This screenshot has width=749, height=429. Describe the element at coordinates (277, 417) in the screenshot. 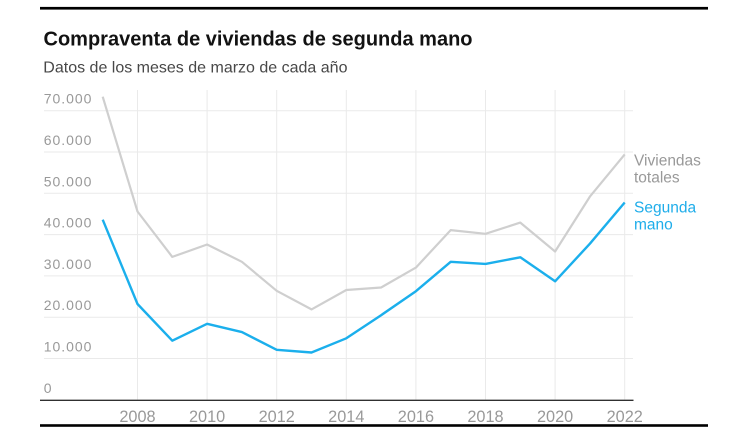

I see `svg-text: 2012` at that location.